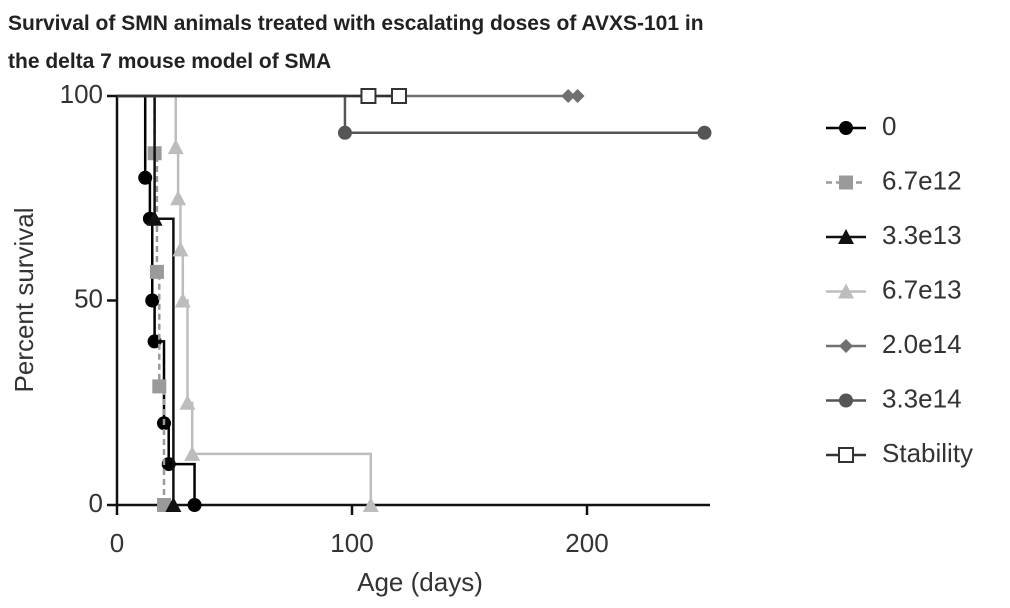  Describe the element at coordinates (922, 289) in the screenshot. I see `legend-label: 6.7e13` at that location.